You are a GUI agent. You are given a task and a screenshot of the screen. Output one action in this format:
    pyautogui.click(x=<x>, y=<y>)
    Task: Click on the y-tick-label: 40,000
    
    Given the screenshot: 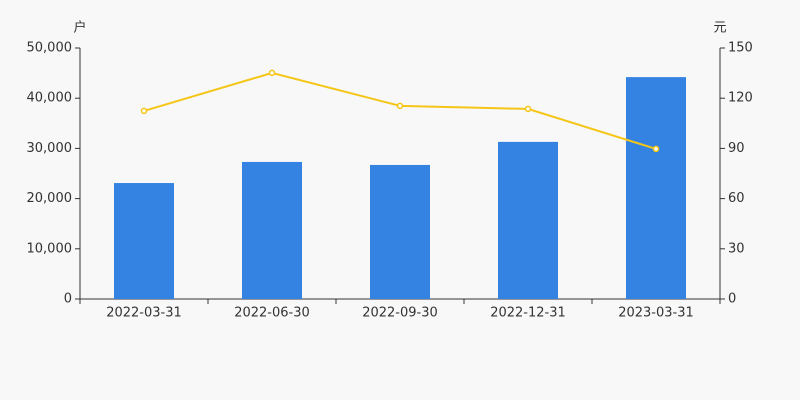 What is the action you would take?
    pyautogui.click(x=50, y=98)
    